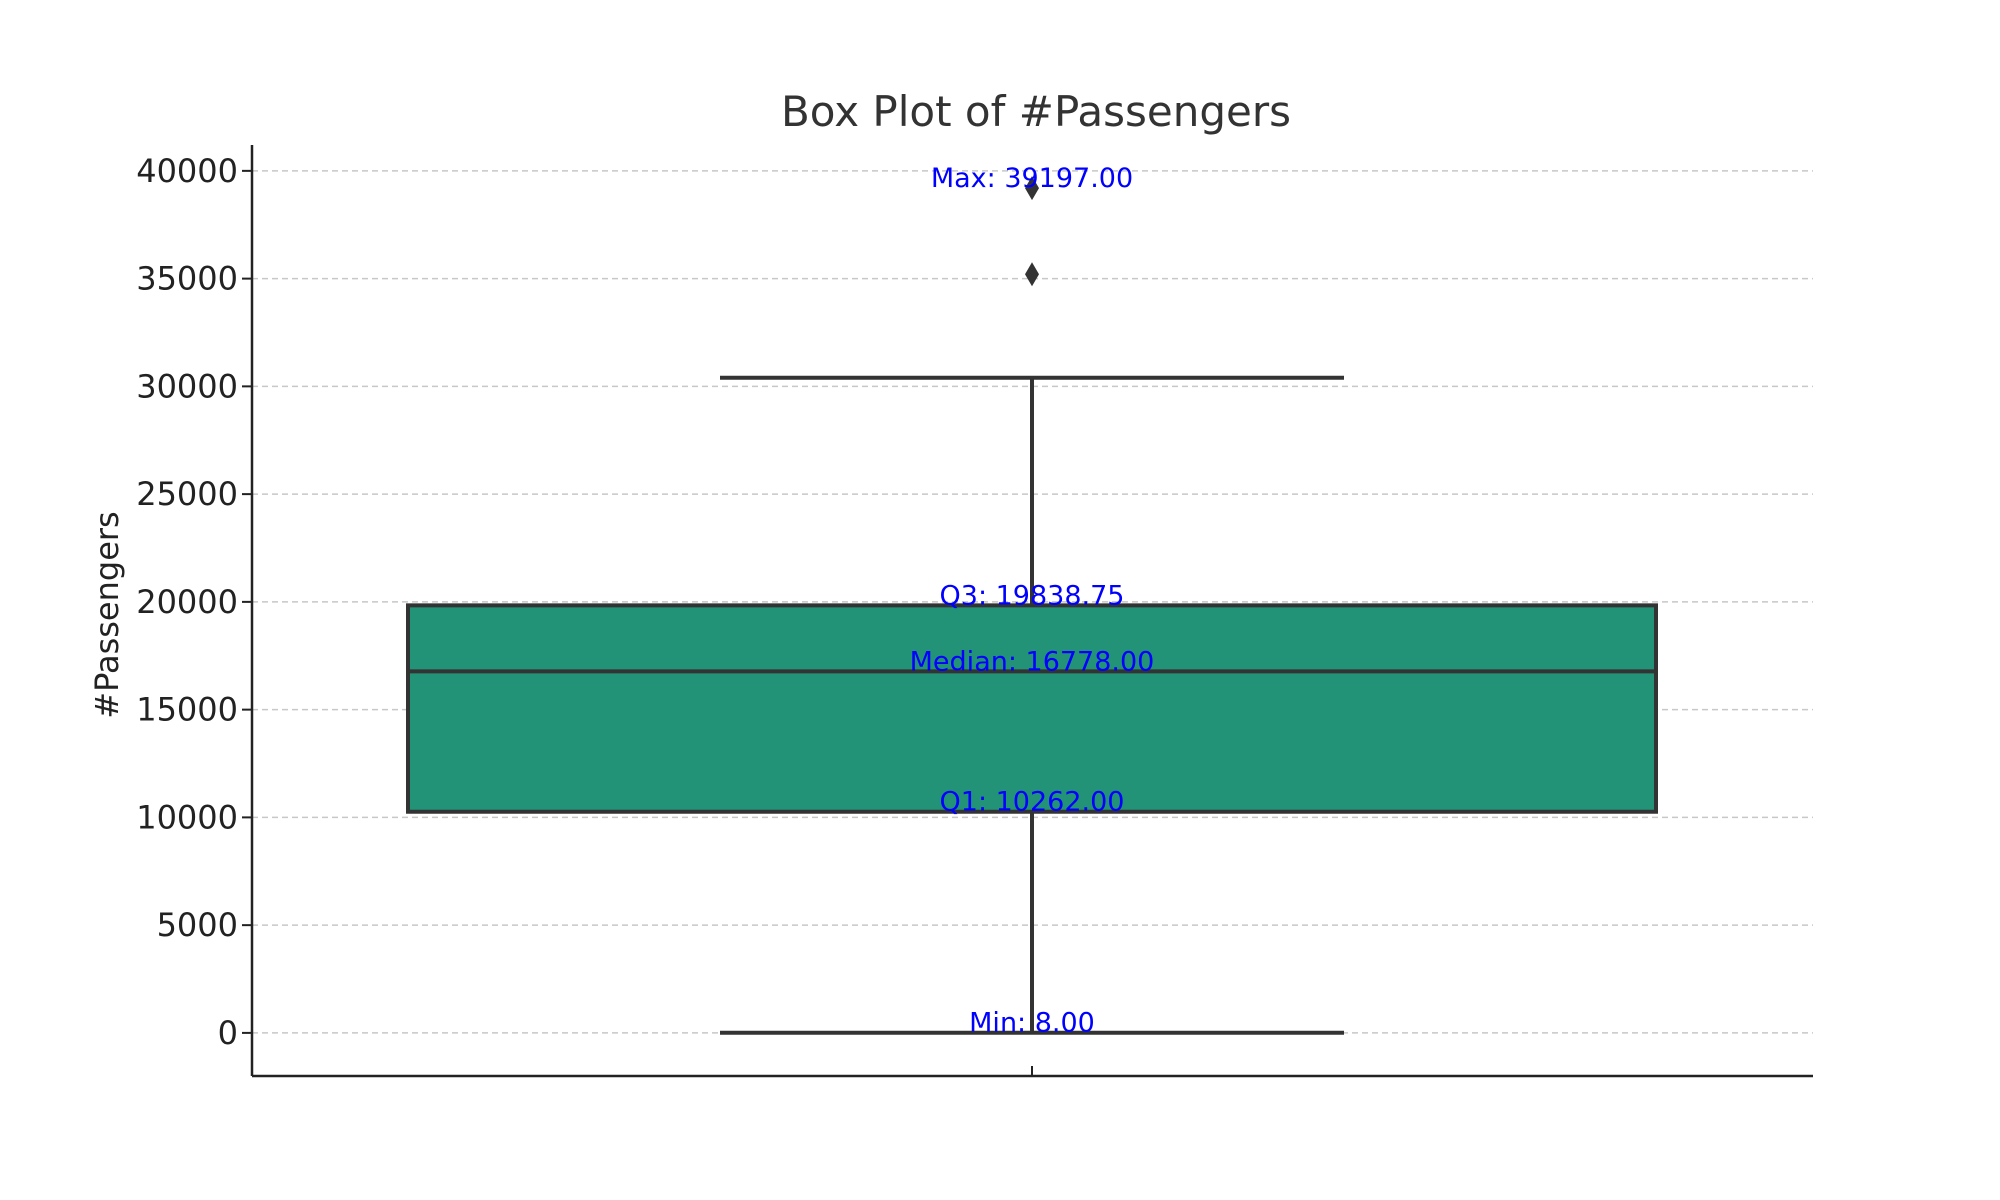  Describe the element at coordinates (187, 602) in the screenshot. I see `y-tick-label: 20000` at that location.